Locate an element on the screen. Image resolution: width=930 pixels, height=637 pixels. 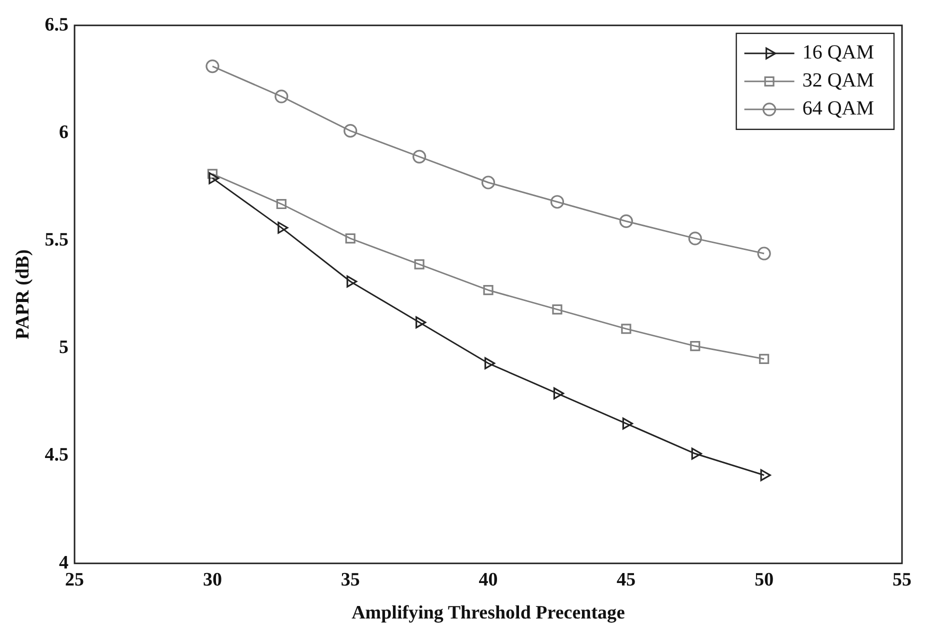
y-tick-label: 6.5 is located at coordinates (56, 25).